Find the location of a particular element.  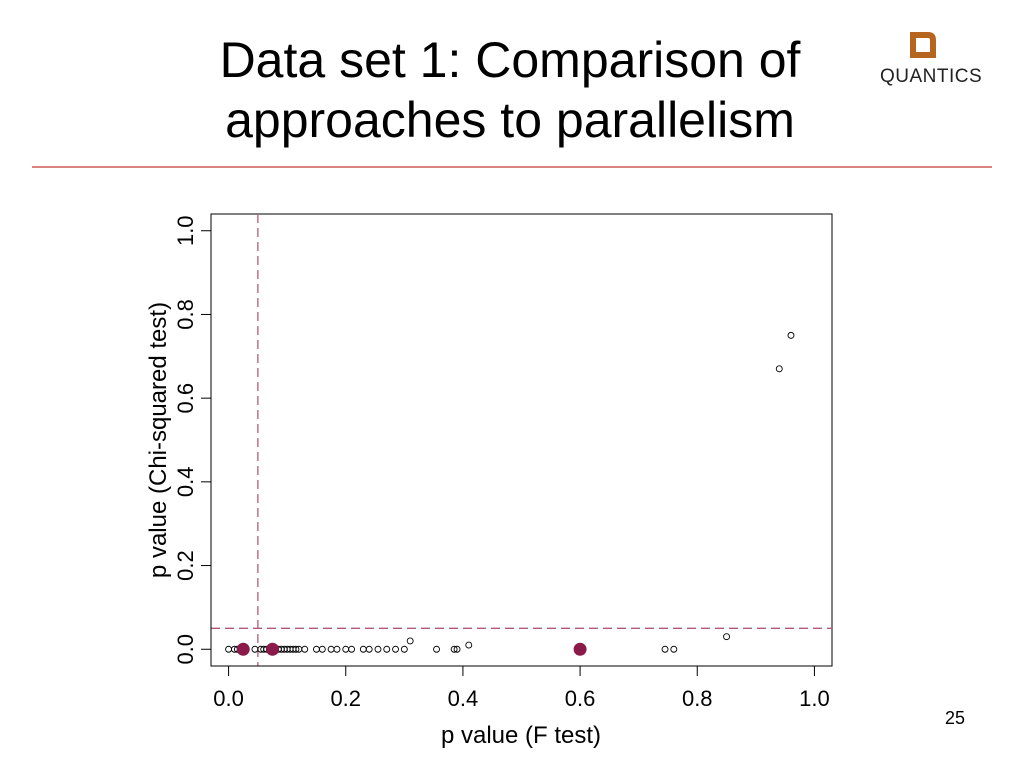

y-axis-label: p value (Chi-squared test) is located at coordinates (158, 440).